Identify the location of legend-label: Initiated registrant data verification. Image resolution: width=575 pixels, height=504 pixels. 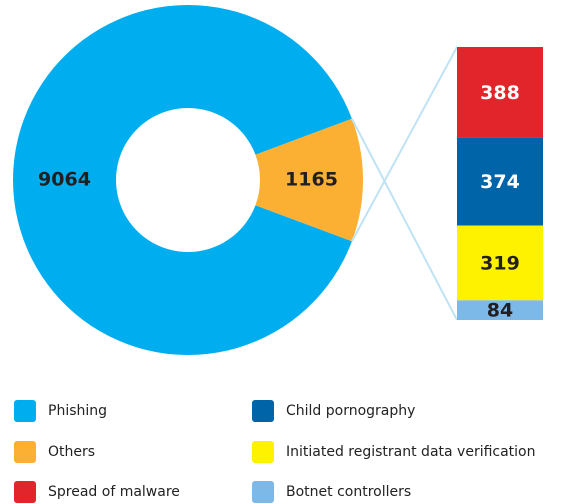
(411, 452).